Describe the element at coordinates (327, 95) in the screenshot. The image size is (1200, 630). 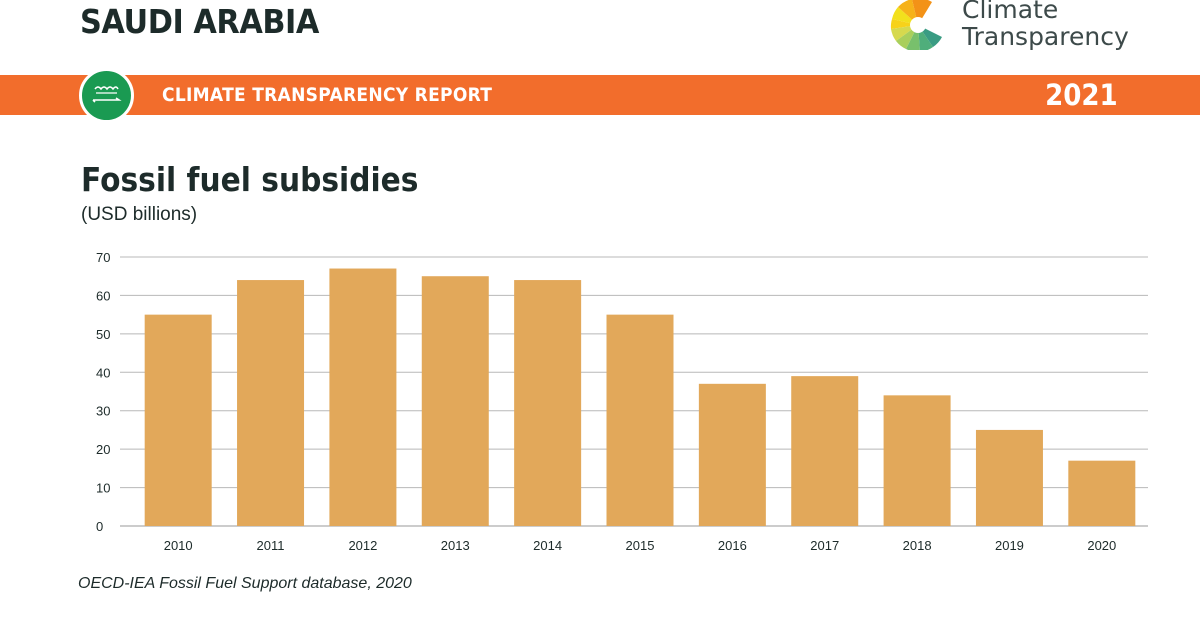
I see `banner-title: CLIMATE TRANSPARENCY REPORT` at that location.